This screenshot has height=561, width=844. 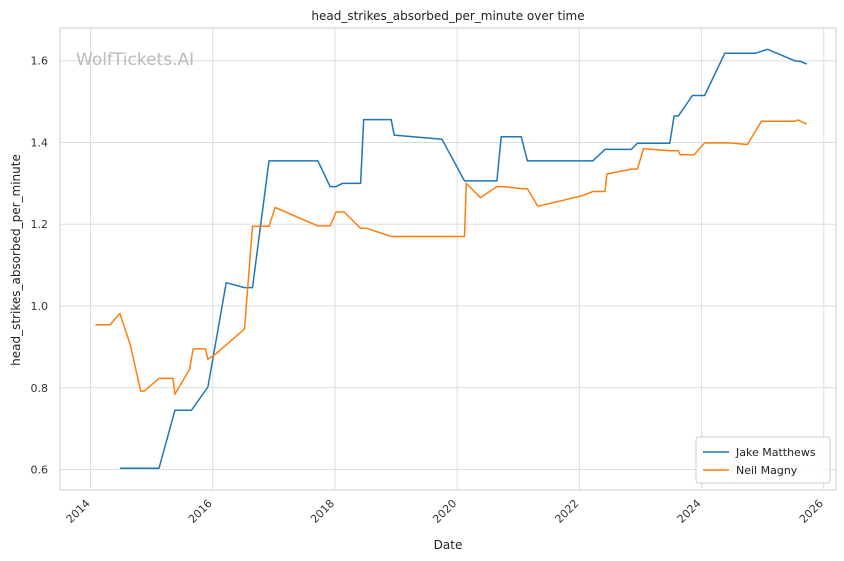 What do you see at coordinates (78, 511) in the screenshot?
I see `x-tick-label: 2014` at bounding box center [78, 511].